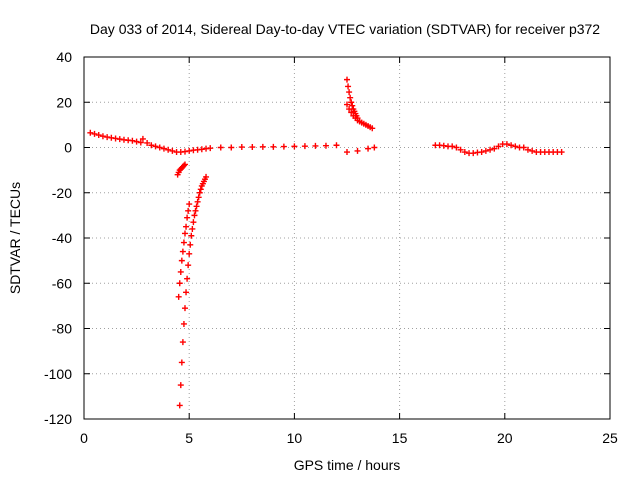  What do you see at coordinates (62, 283) in the screenshot?
I see `y-tick-label: -60` at bounding box center [62, 283].